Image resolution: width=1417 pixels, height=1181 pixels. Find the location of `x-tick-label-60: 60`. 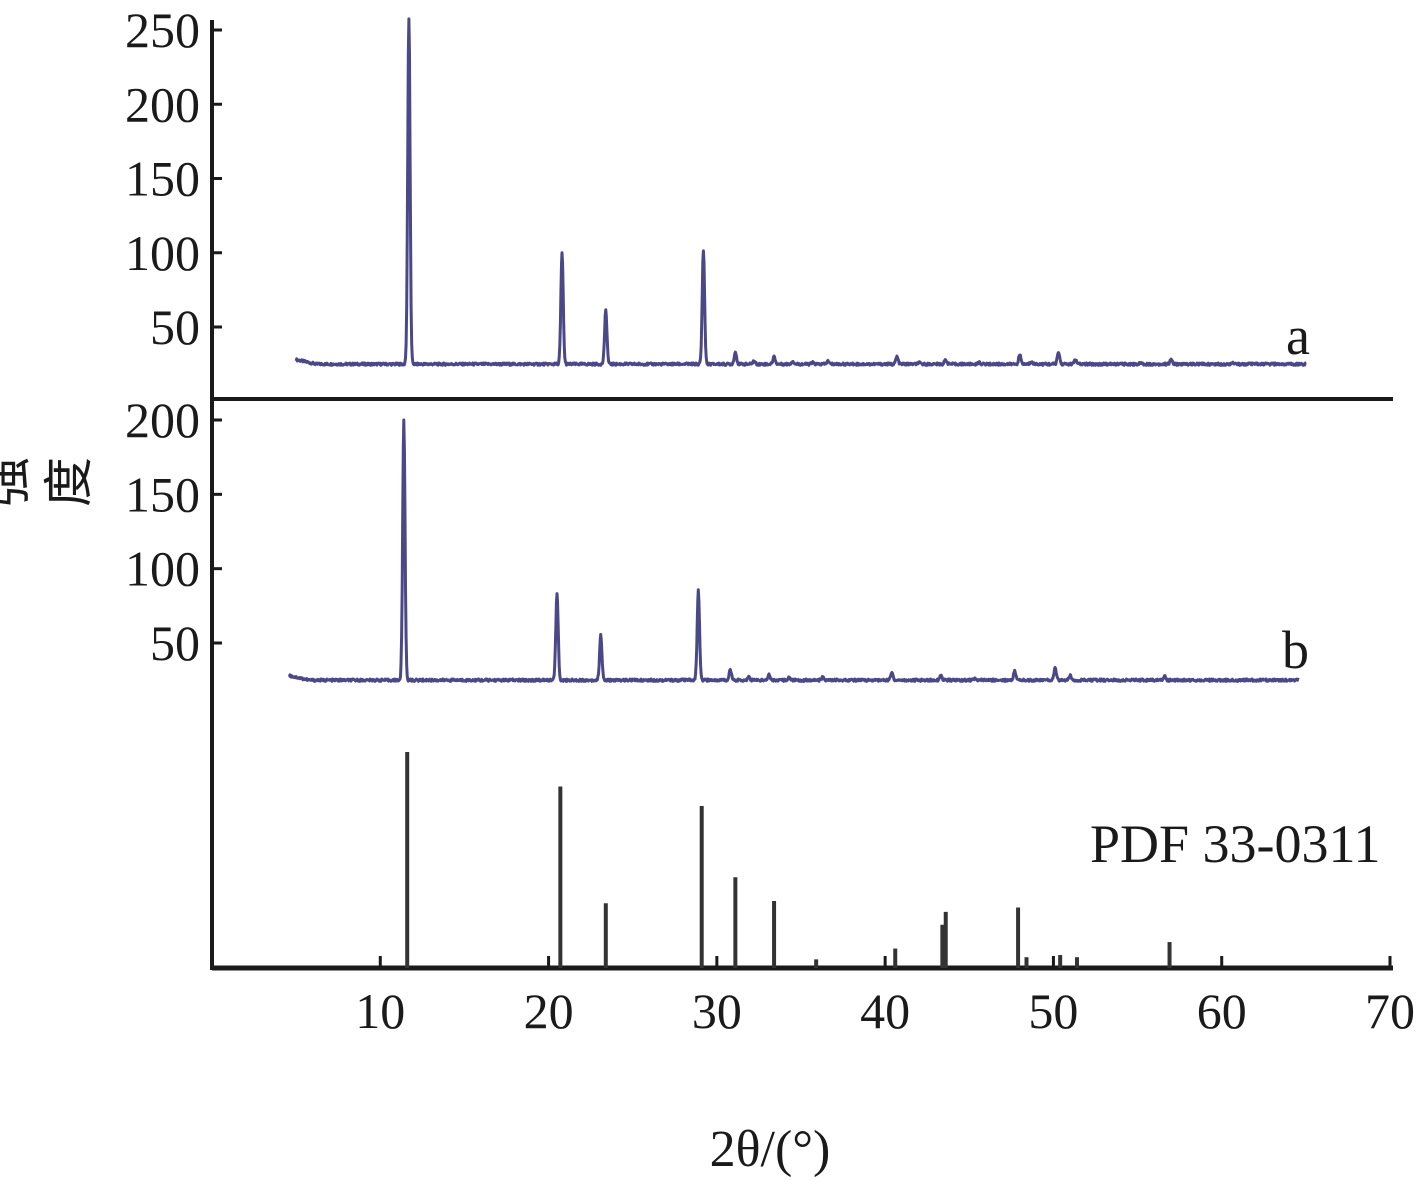

x-tick-label-60: 60 is located at coordinates (1222, 1011).